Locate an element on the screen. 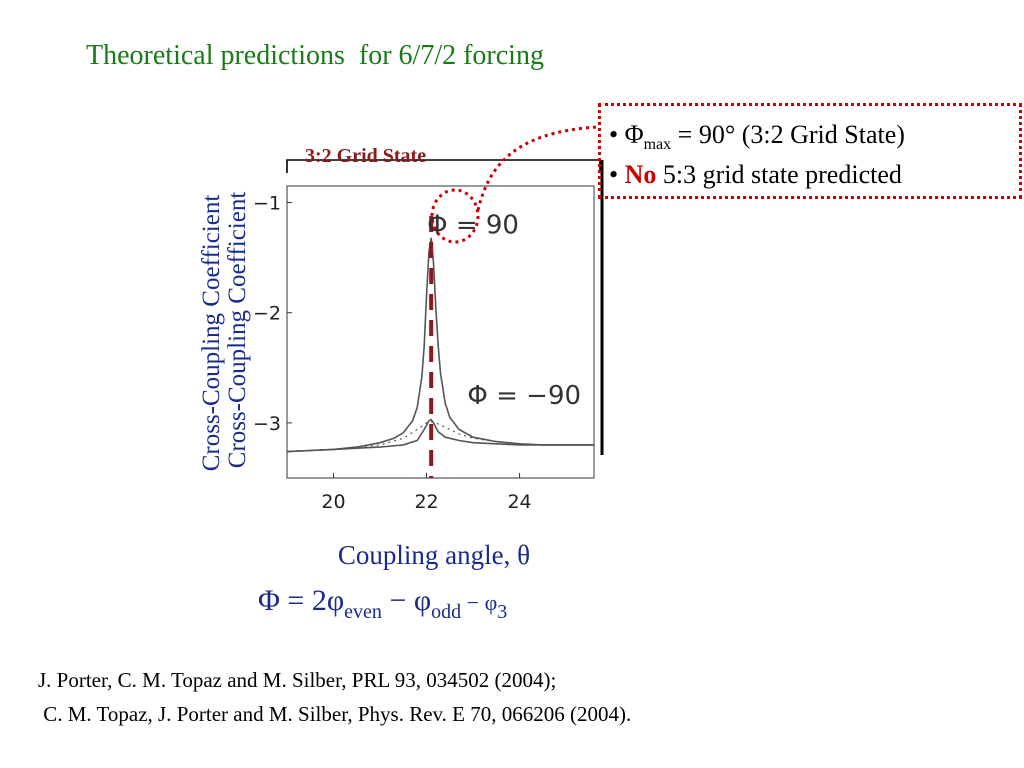 This screenshot has width=1024, height=768. formula-lhs: Φ = 2φ is located at coordinates (301, 600).